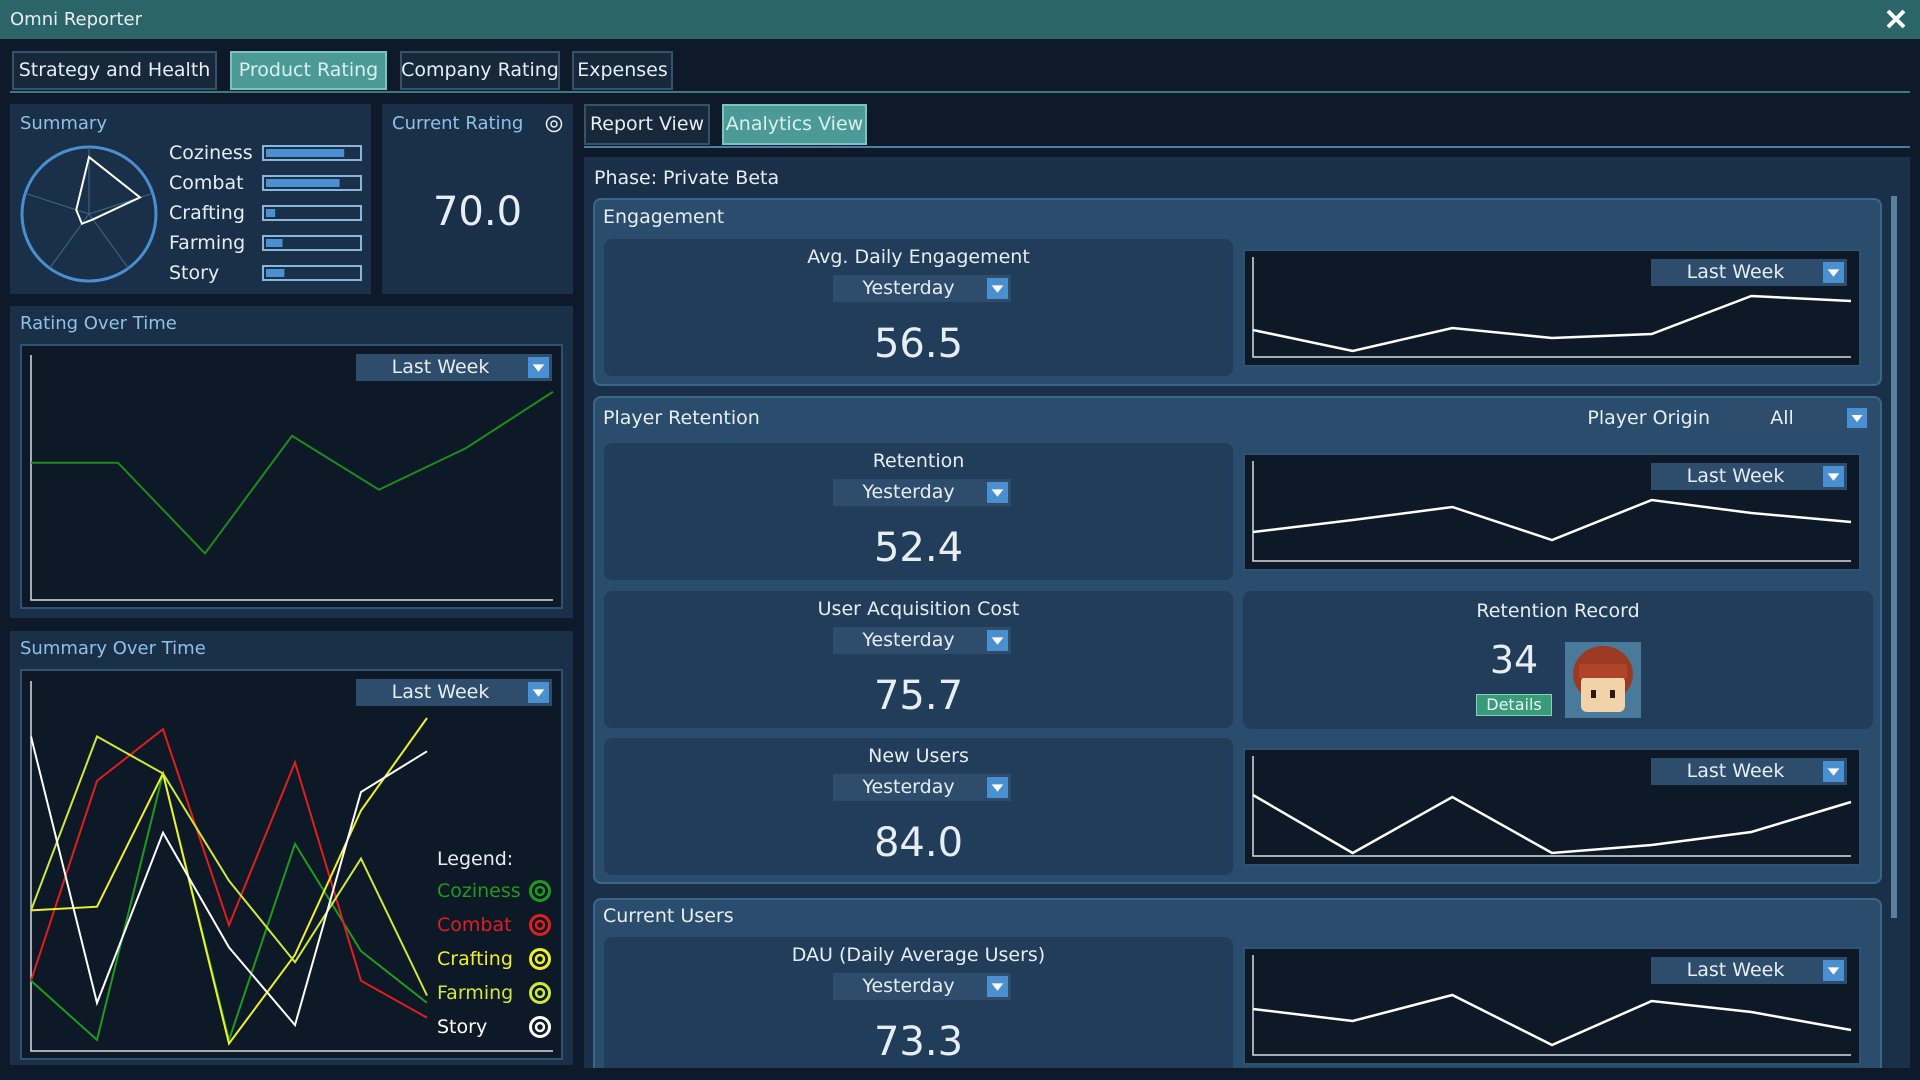  Describe the element at coordinates (918, 696) in the screenshot. I see `metric-value: 75.7` at that location.